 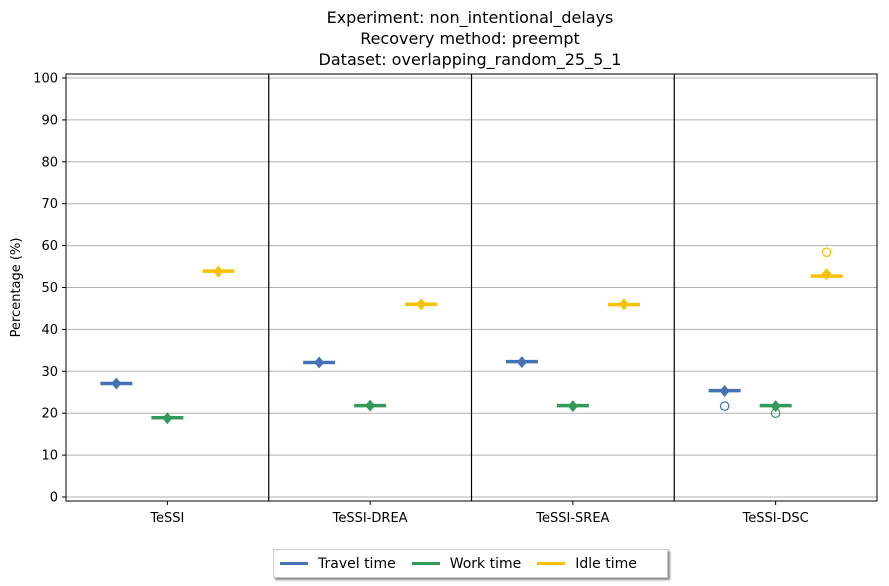 What do you see at coordinates (485, 563) in the screenshot?
I see `legend-label-work: Work time` at bounding box center [485, 563].